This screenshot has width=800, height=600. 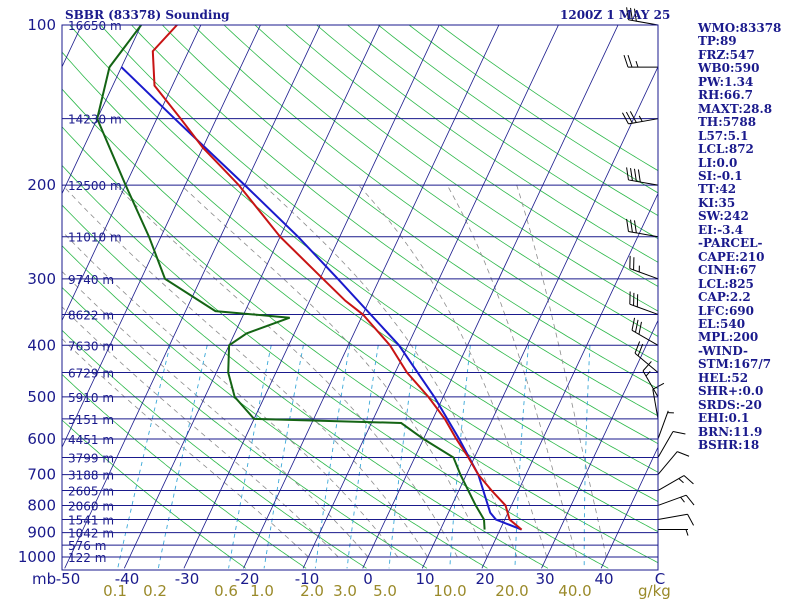 I want to click on temperature-tick-label: 20, so click(x=484, y=579).